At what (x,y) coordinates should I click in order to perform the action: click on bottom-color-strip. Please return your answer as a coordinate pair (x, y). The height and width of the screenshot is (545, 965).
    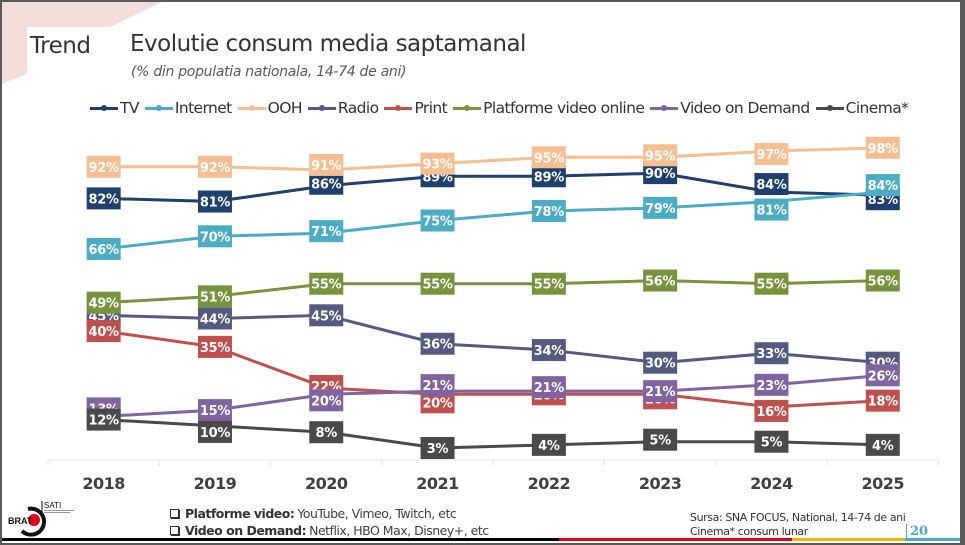
    Looking at the image, I should click on (481, 539).